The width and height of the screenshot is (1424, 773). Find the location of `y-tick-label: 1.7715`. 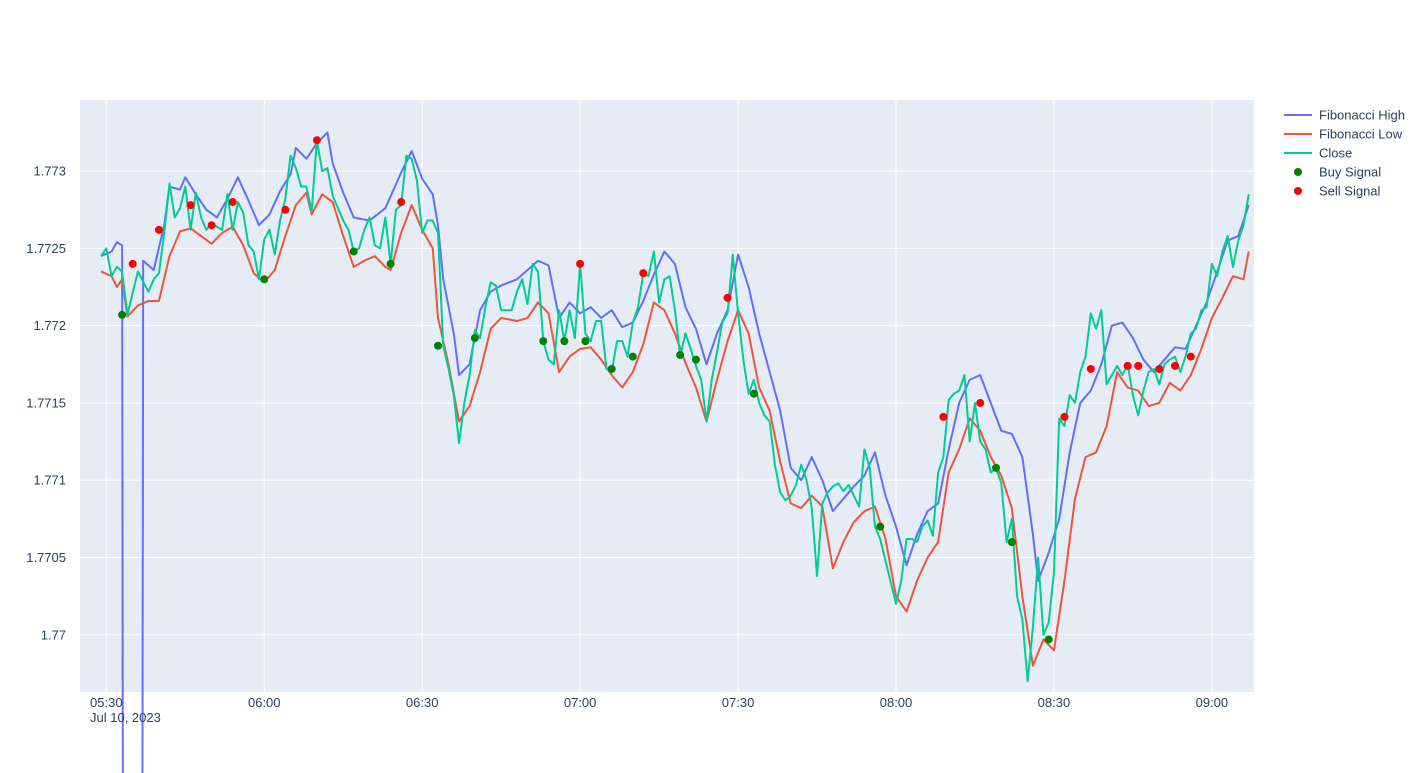

y-tick-label: 1.7715 is located at coordinates (46, 402).